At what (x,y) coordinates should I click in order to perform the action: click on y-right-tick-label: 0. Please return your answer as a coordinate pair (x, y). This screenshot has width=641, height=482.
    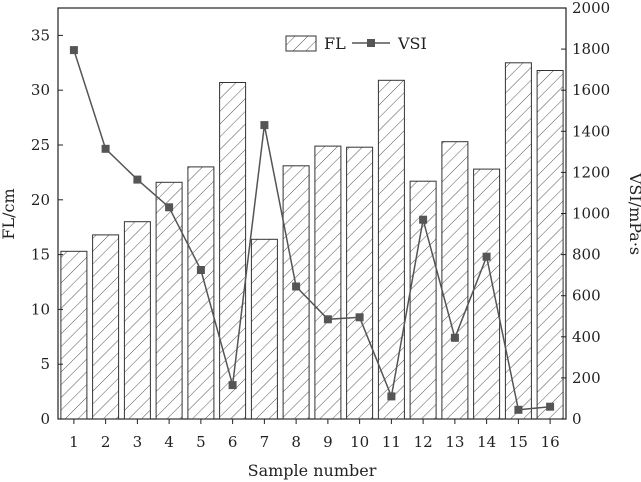
    Looking at the image, I should click on (577, 419).